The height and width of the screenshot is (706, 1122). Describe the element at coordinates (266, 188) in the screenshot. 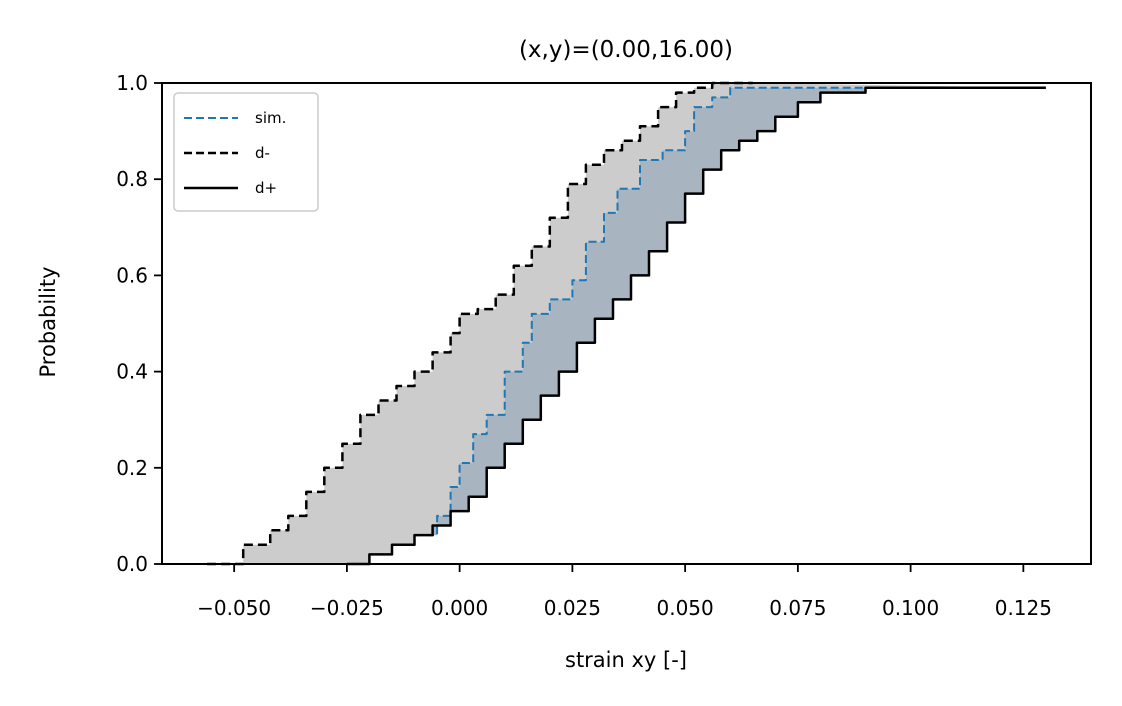

I see `legend-label: d+` at that location.